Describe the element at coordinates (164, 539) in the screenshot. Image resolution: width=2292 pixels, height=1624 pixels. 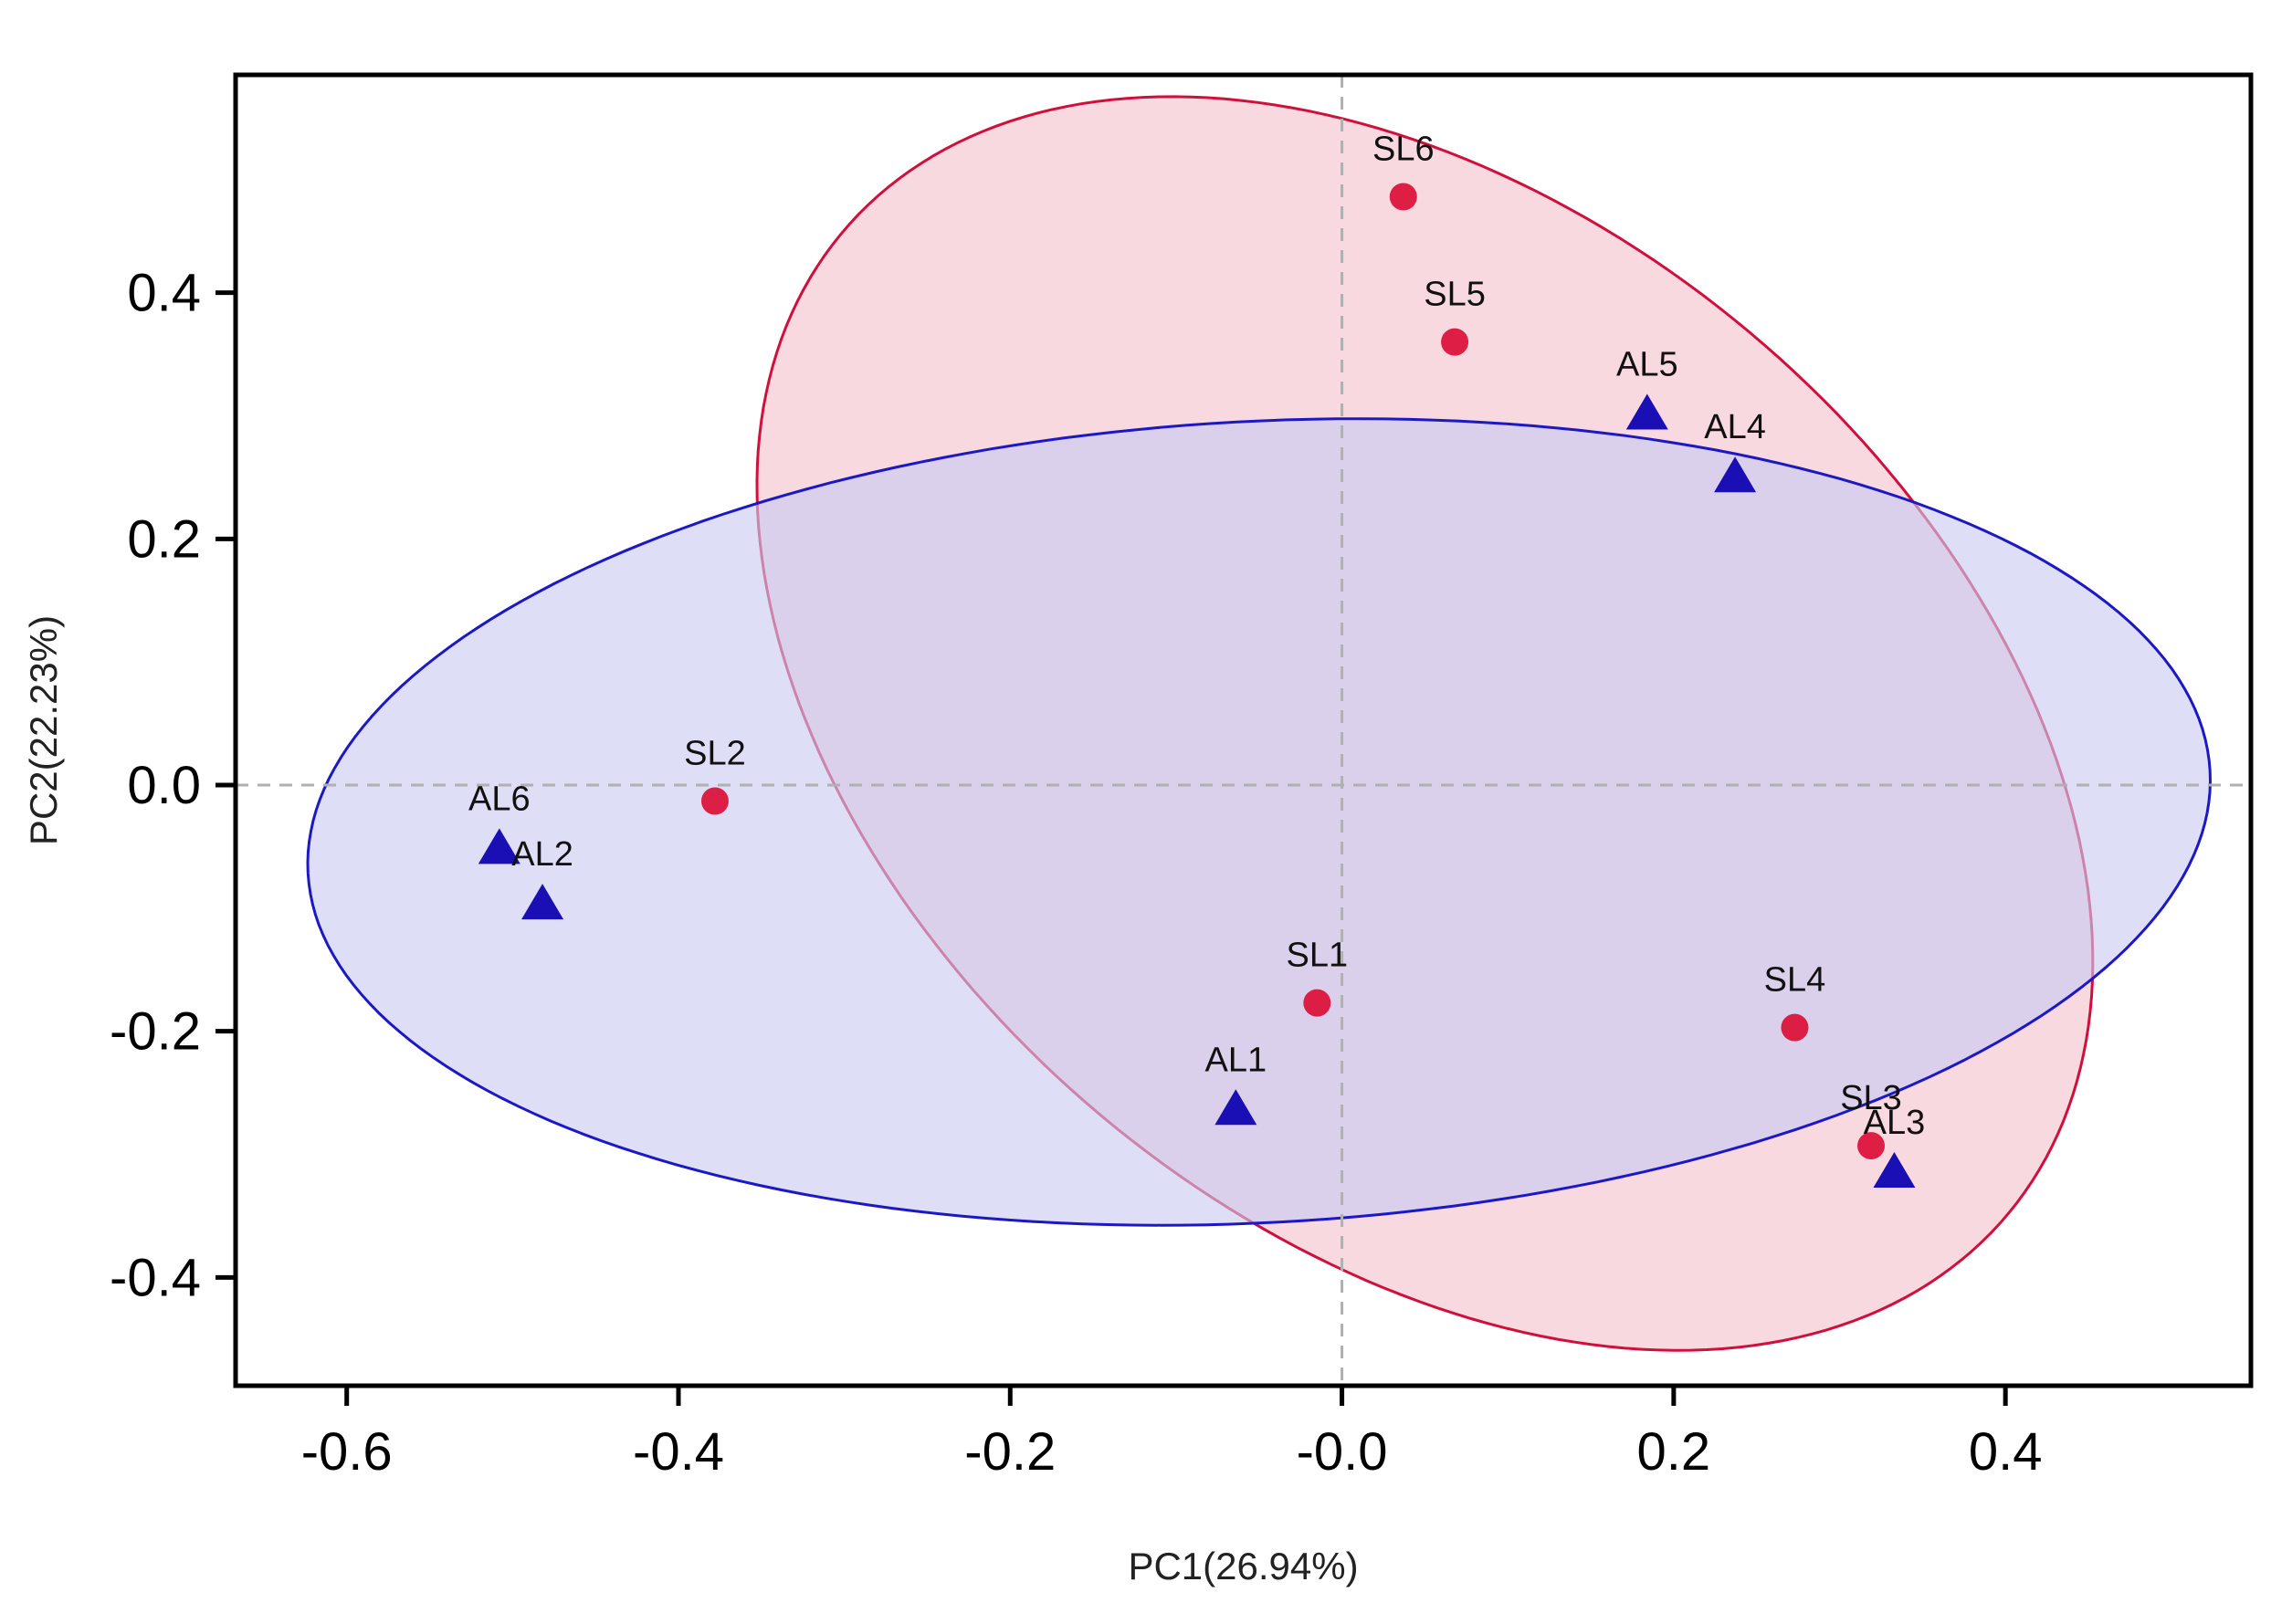
I see `y-tick-label: 0.2` at that location.